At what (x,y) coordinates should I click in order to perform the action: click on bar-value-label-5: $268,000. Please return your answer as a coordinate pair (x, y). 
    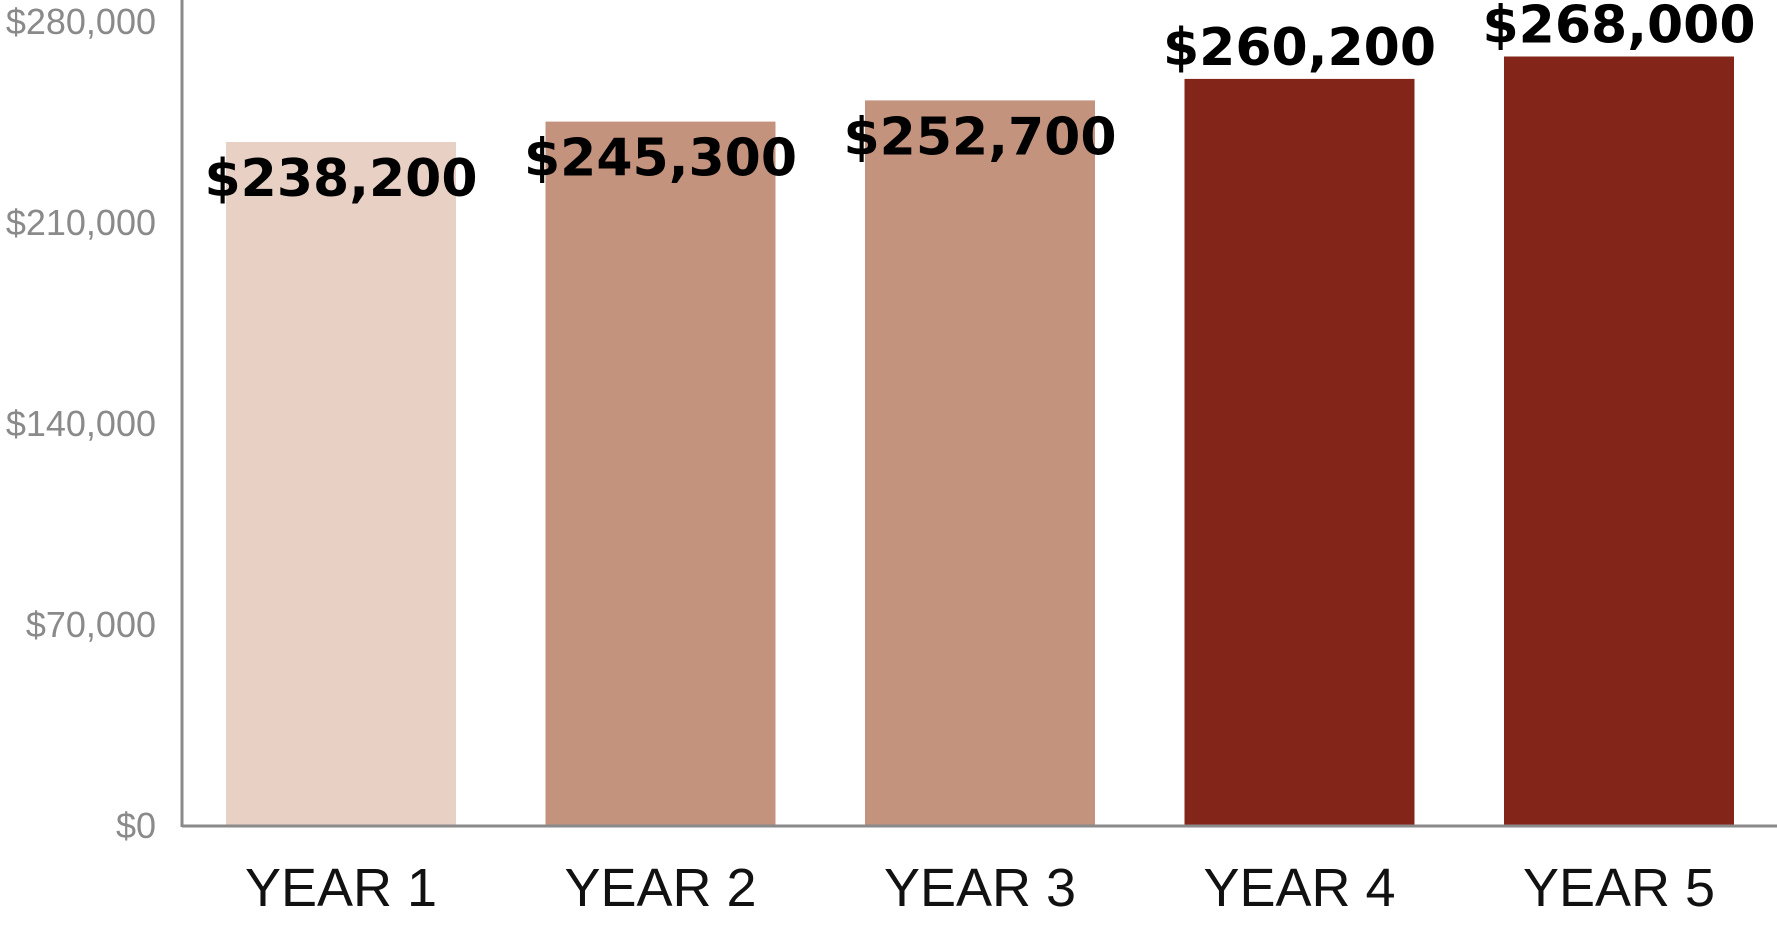
    Looking at the image, I should click on (1618, 28).